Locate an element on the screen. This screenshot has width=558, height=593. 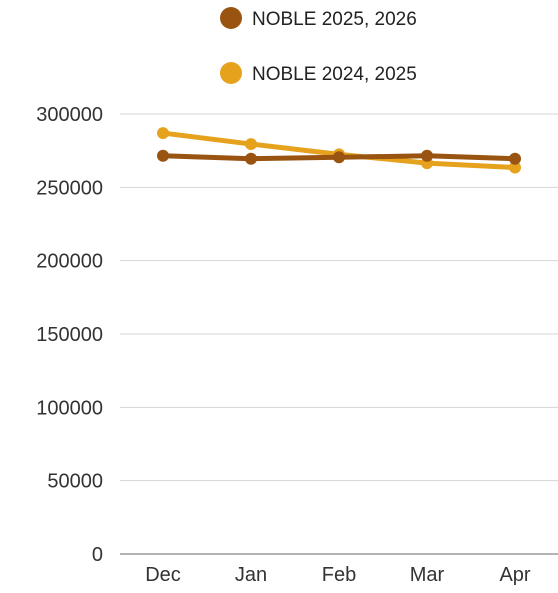
x-tick-label: Feb is located at coordinates (339, 575).